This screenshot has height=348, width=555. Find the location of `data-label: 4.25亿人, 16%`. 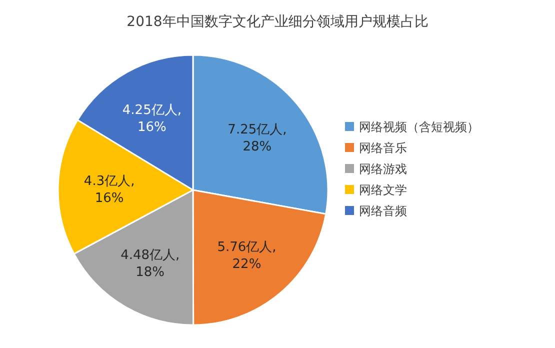

data-label: 4.25亿人, 16% is located at coordinates (152, 119).